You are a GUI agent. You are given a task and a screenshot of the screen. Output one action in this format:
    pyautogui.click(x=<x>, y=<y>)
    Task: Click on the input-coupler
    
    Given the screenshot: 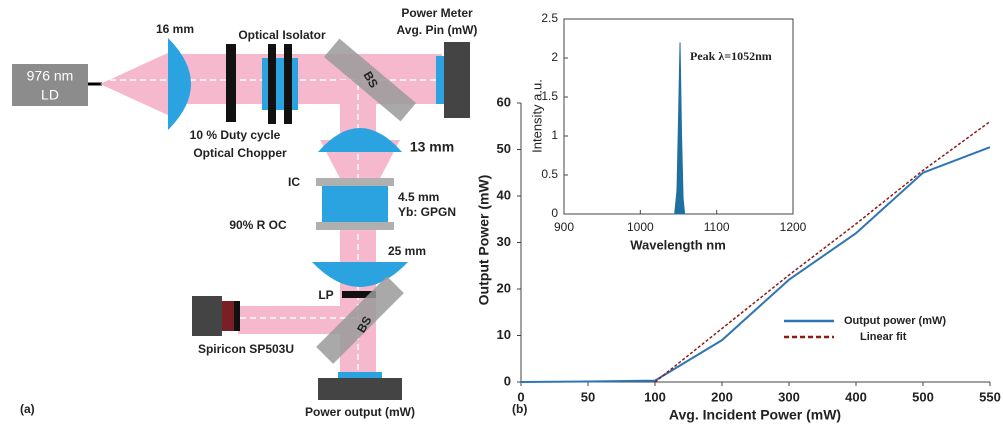 What is the action you would take?
    pyautogui.click(x=355, y=182)
    